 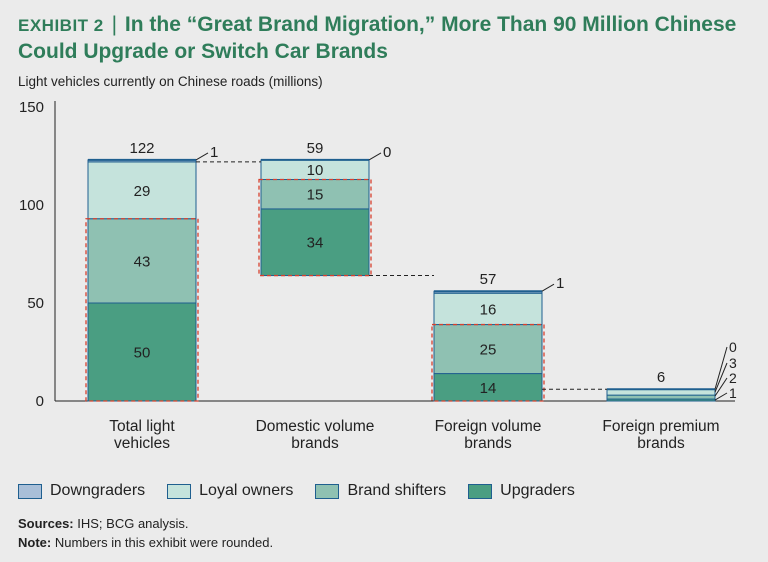 What do you see at coordinates (327, 491) in the screenshot?
I see `legend-swatch-brand-shifters` at bounding box center [327, 491].